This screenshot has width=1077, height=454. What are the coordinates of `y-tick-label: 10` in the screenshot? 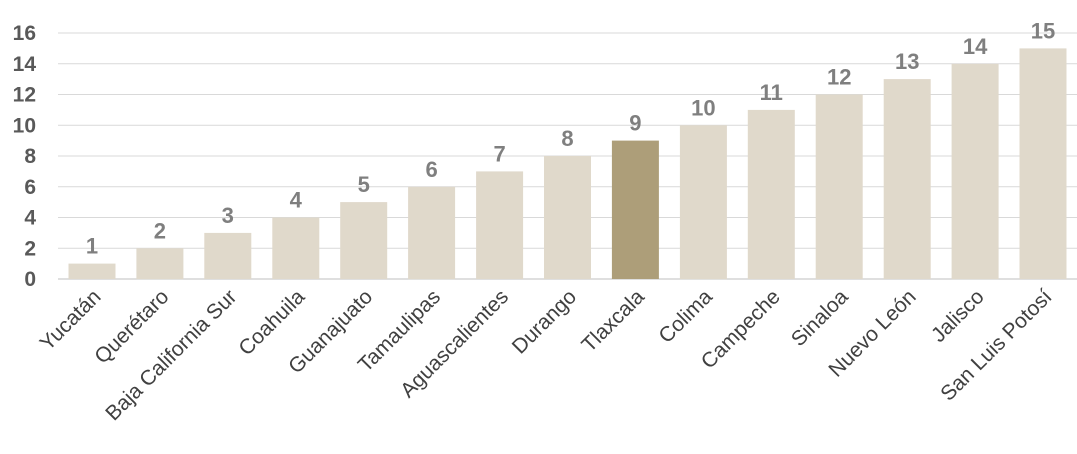 It's located at (24, 125).